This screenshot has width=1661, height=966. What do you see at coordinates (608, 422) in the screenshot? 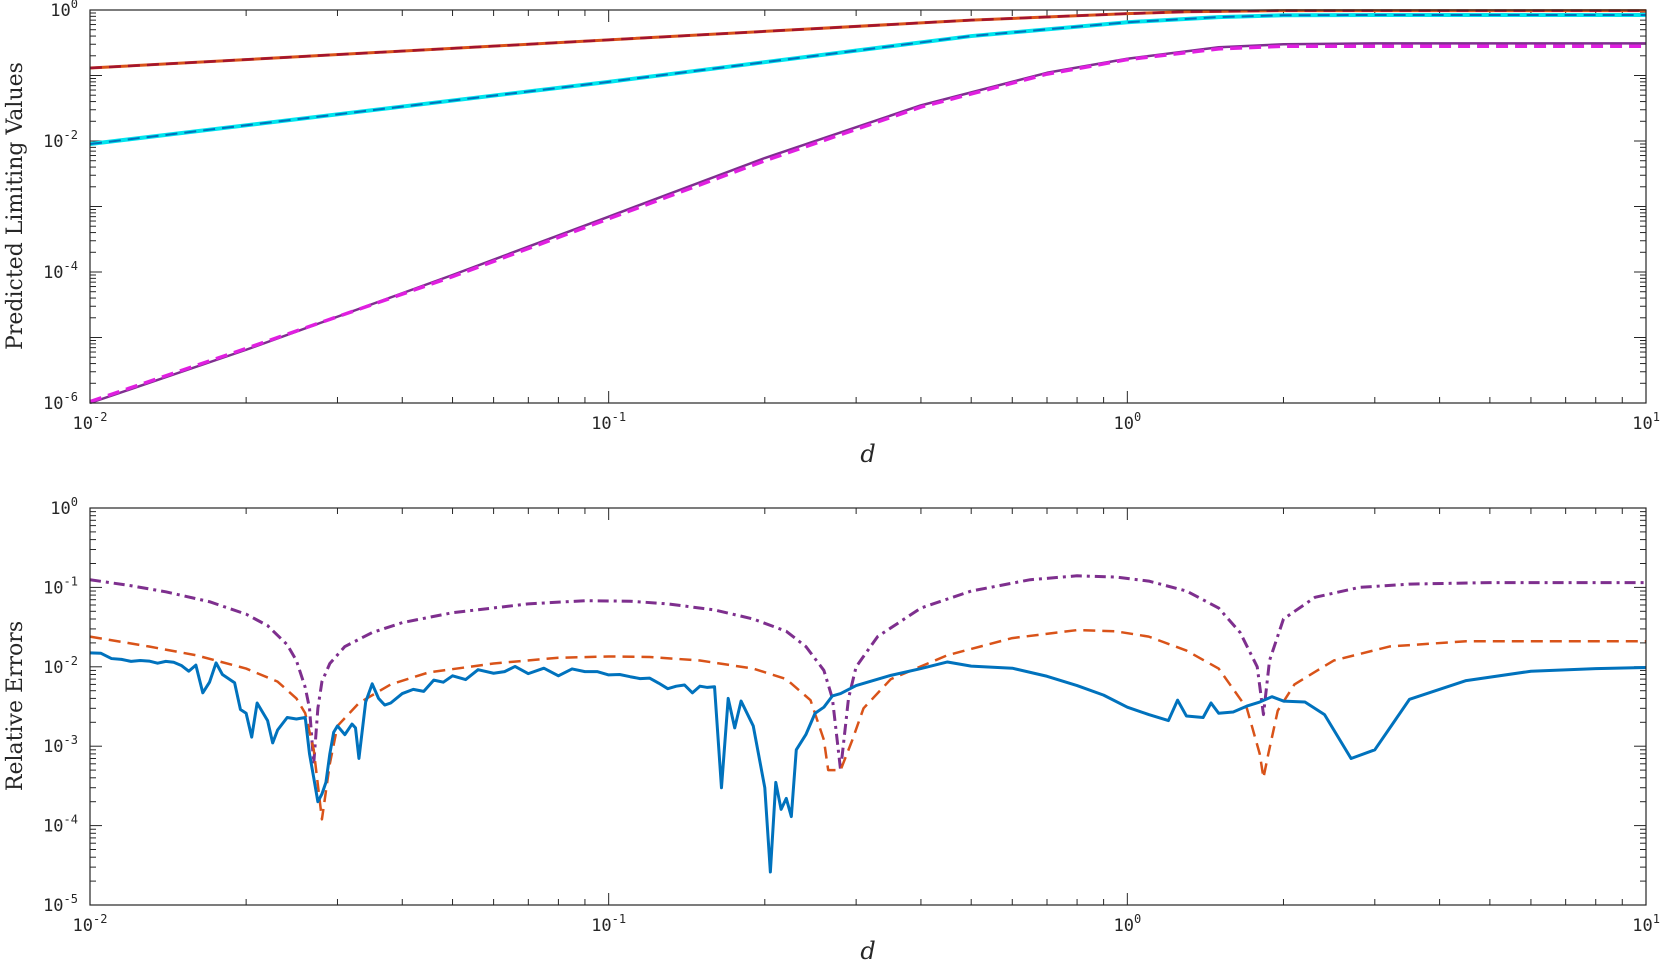
I see `top-x-tick-label: 10⁻¹` at bounding box center [608, 422].